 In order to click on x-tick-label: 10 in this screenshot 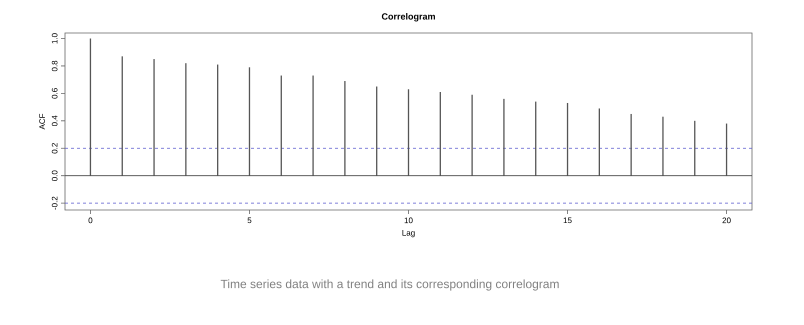, I will do `click(408, 221)`.